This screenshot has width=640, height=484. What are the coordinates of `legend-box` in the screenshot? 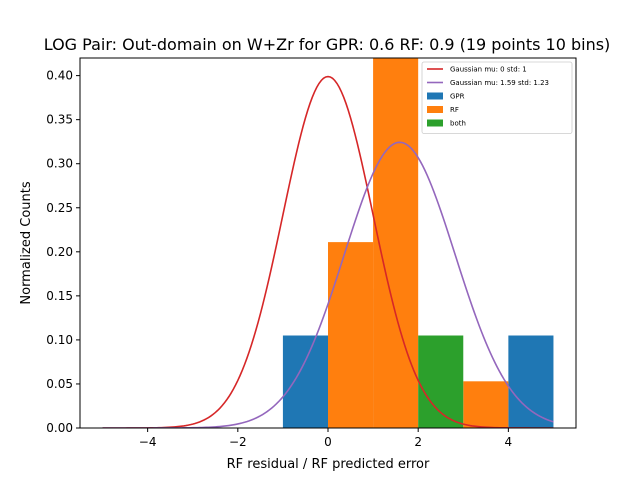 It's located at (497, 97).